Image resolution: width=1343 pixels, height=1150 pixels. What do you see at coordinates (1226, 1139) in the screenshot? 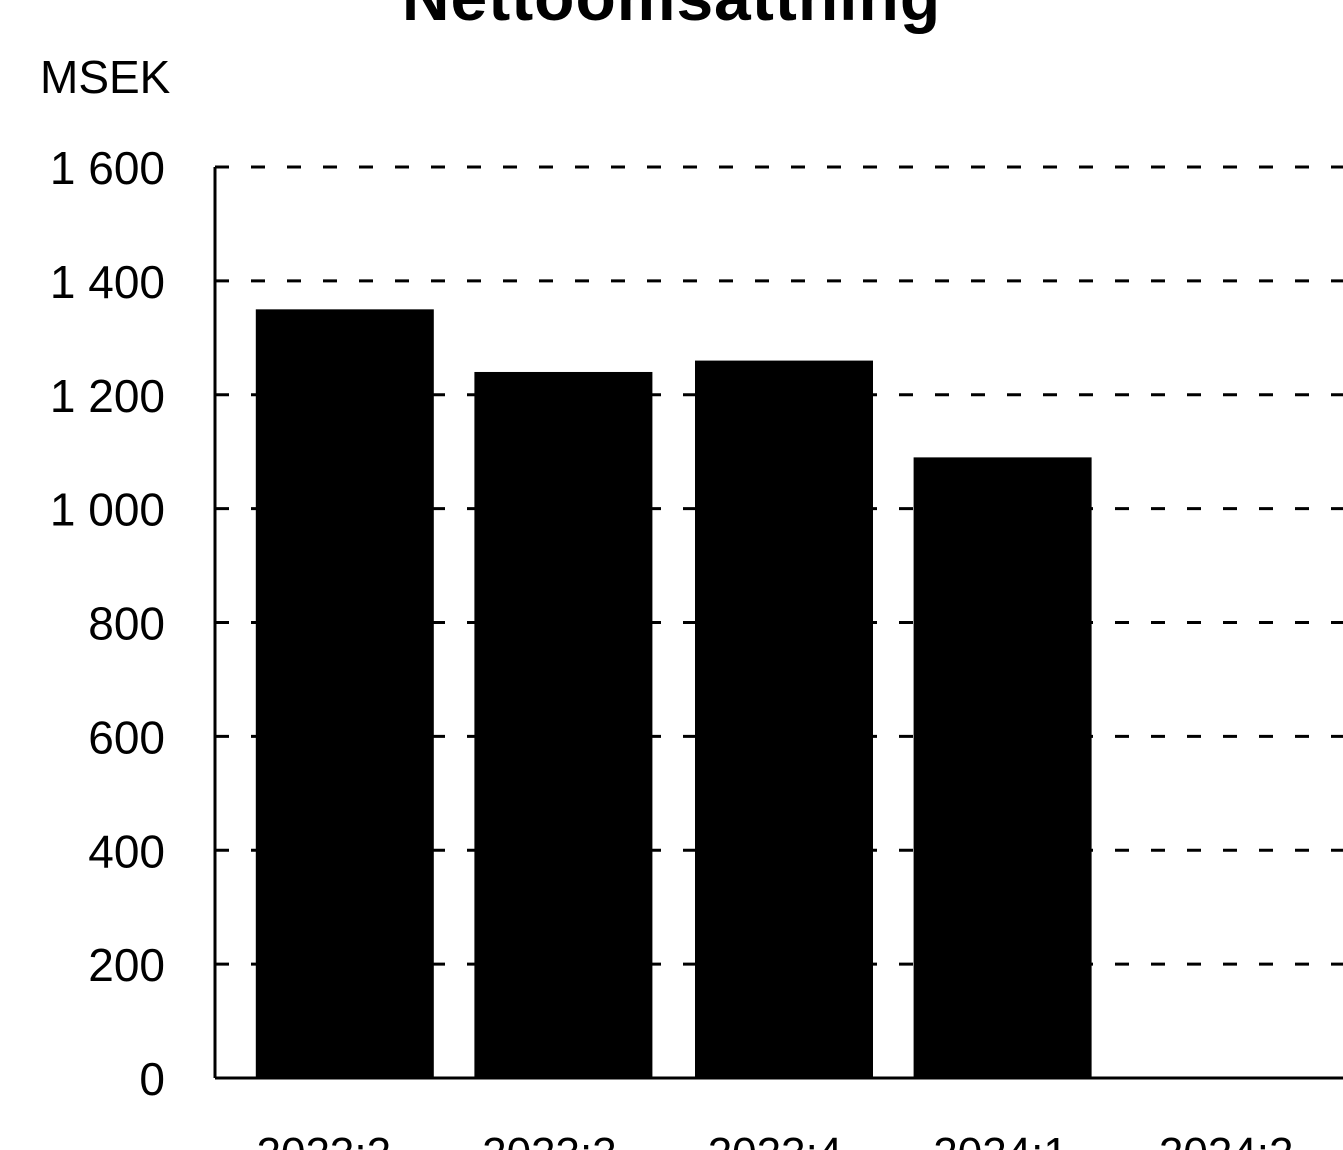
I see `x-tick-label: 2024:2` at bounding box center [1226, 1139].